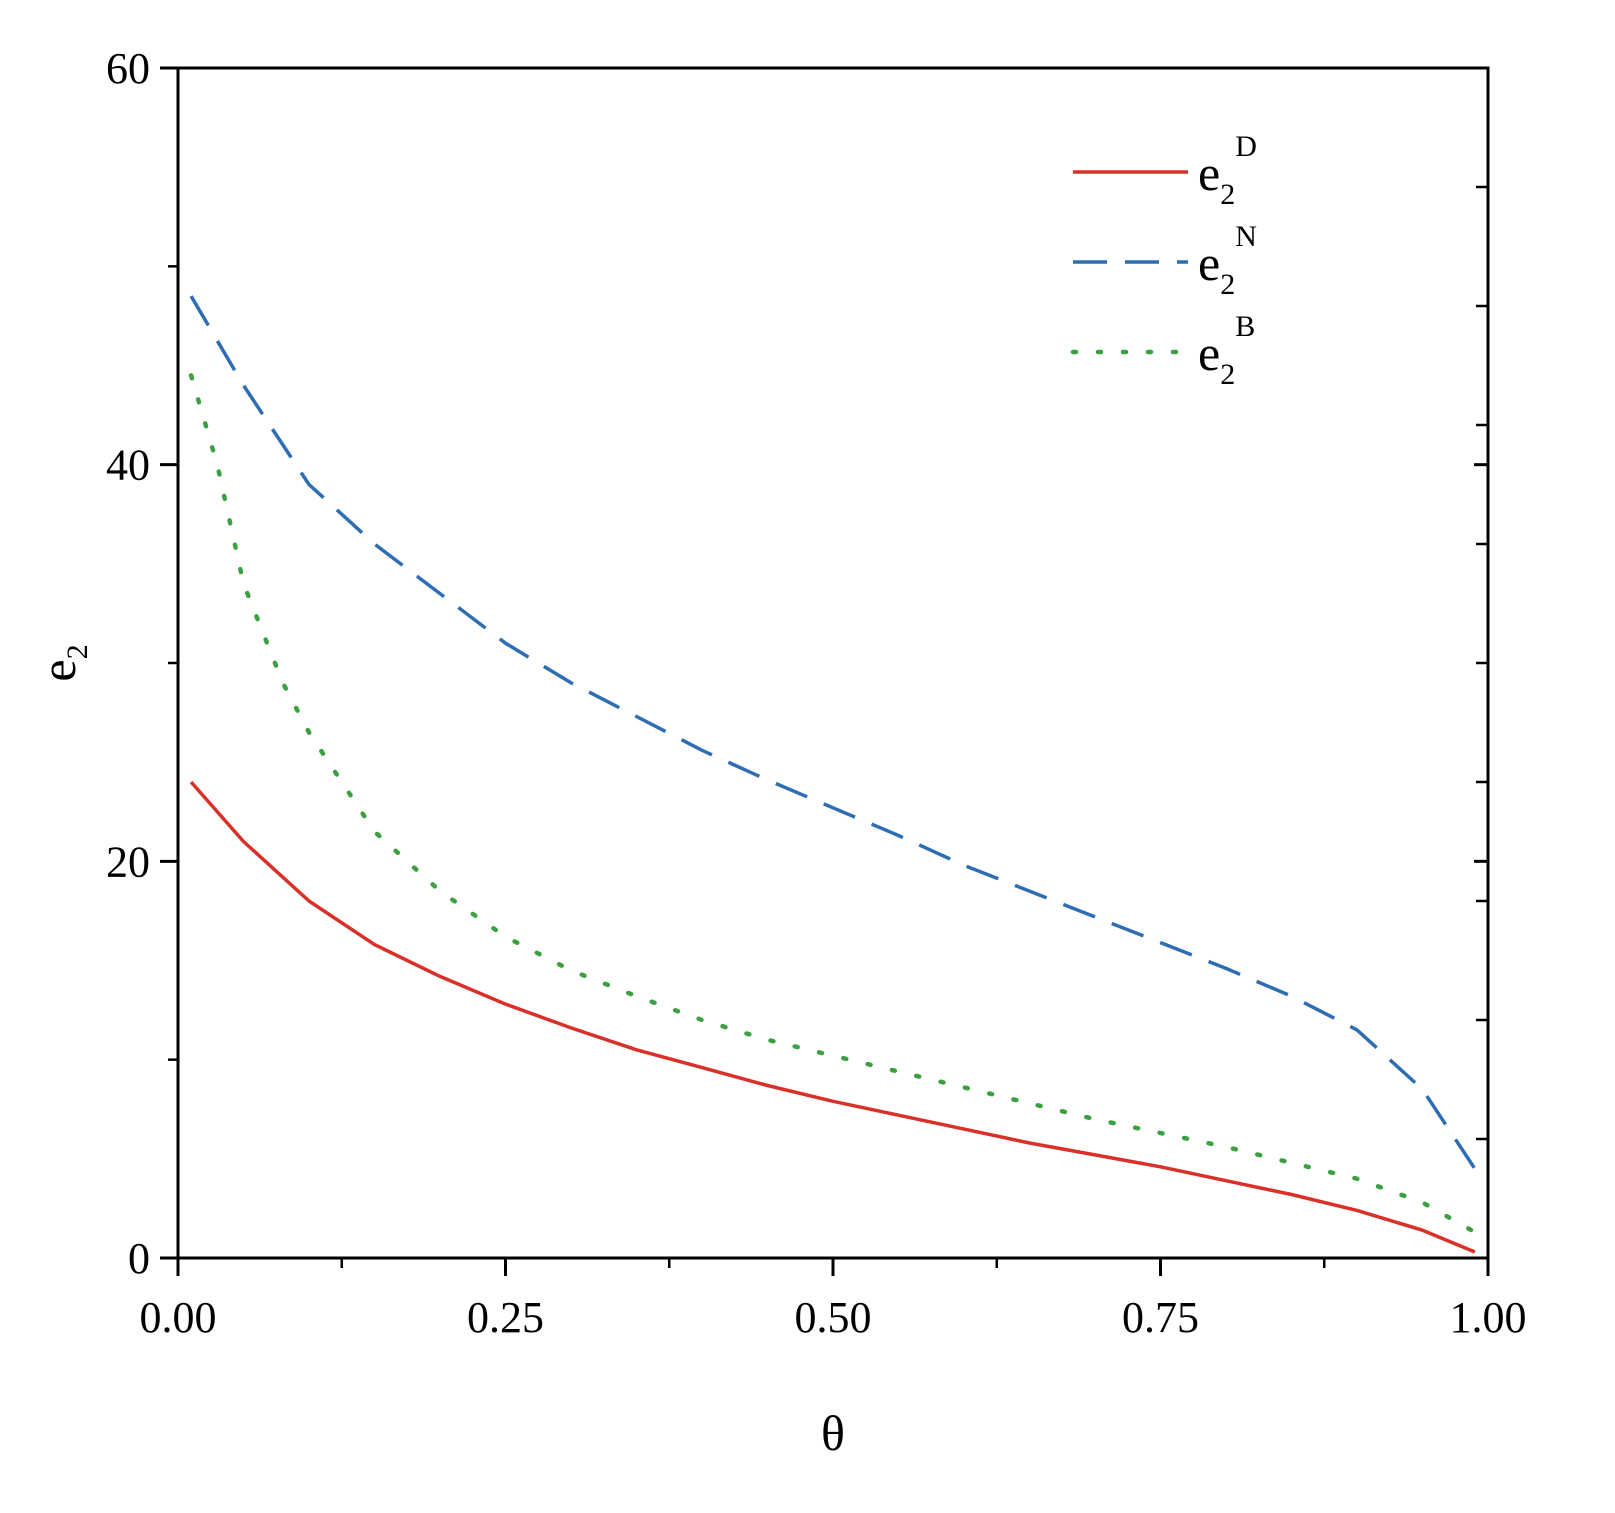 The height and width of the screenshot is (1513, 1615). I want to click on legend-label-e2N-base: e, so click(1209, 263).